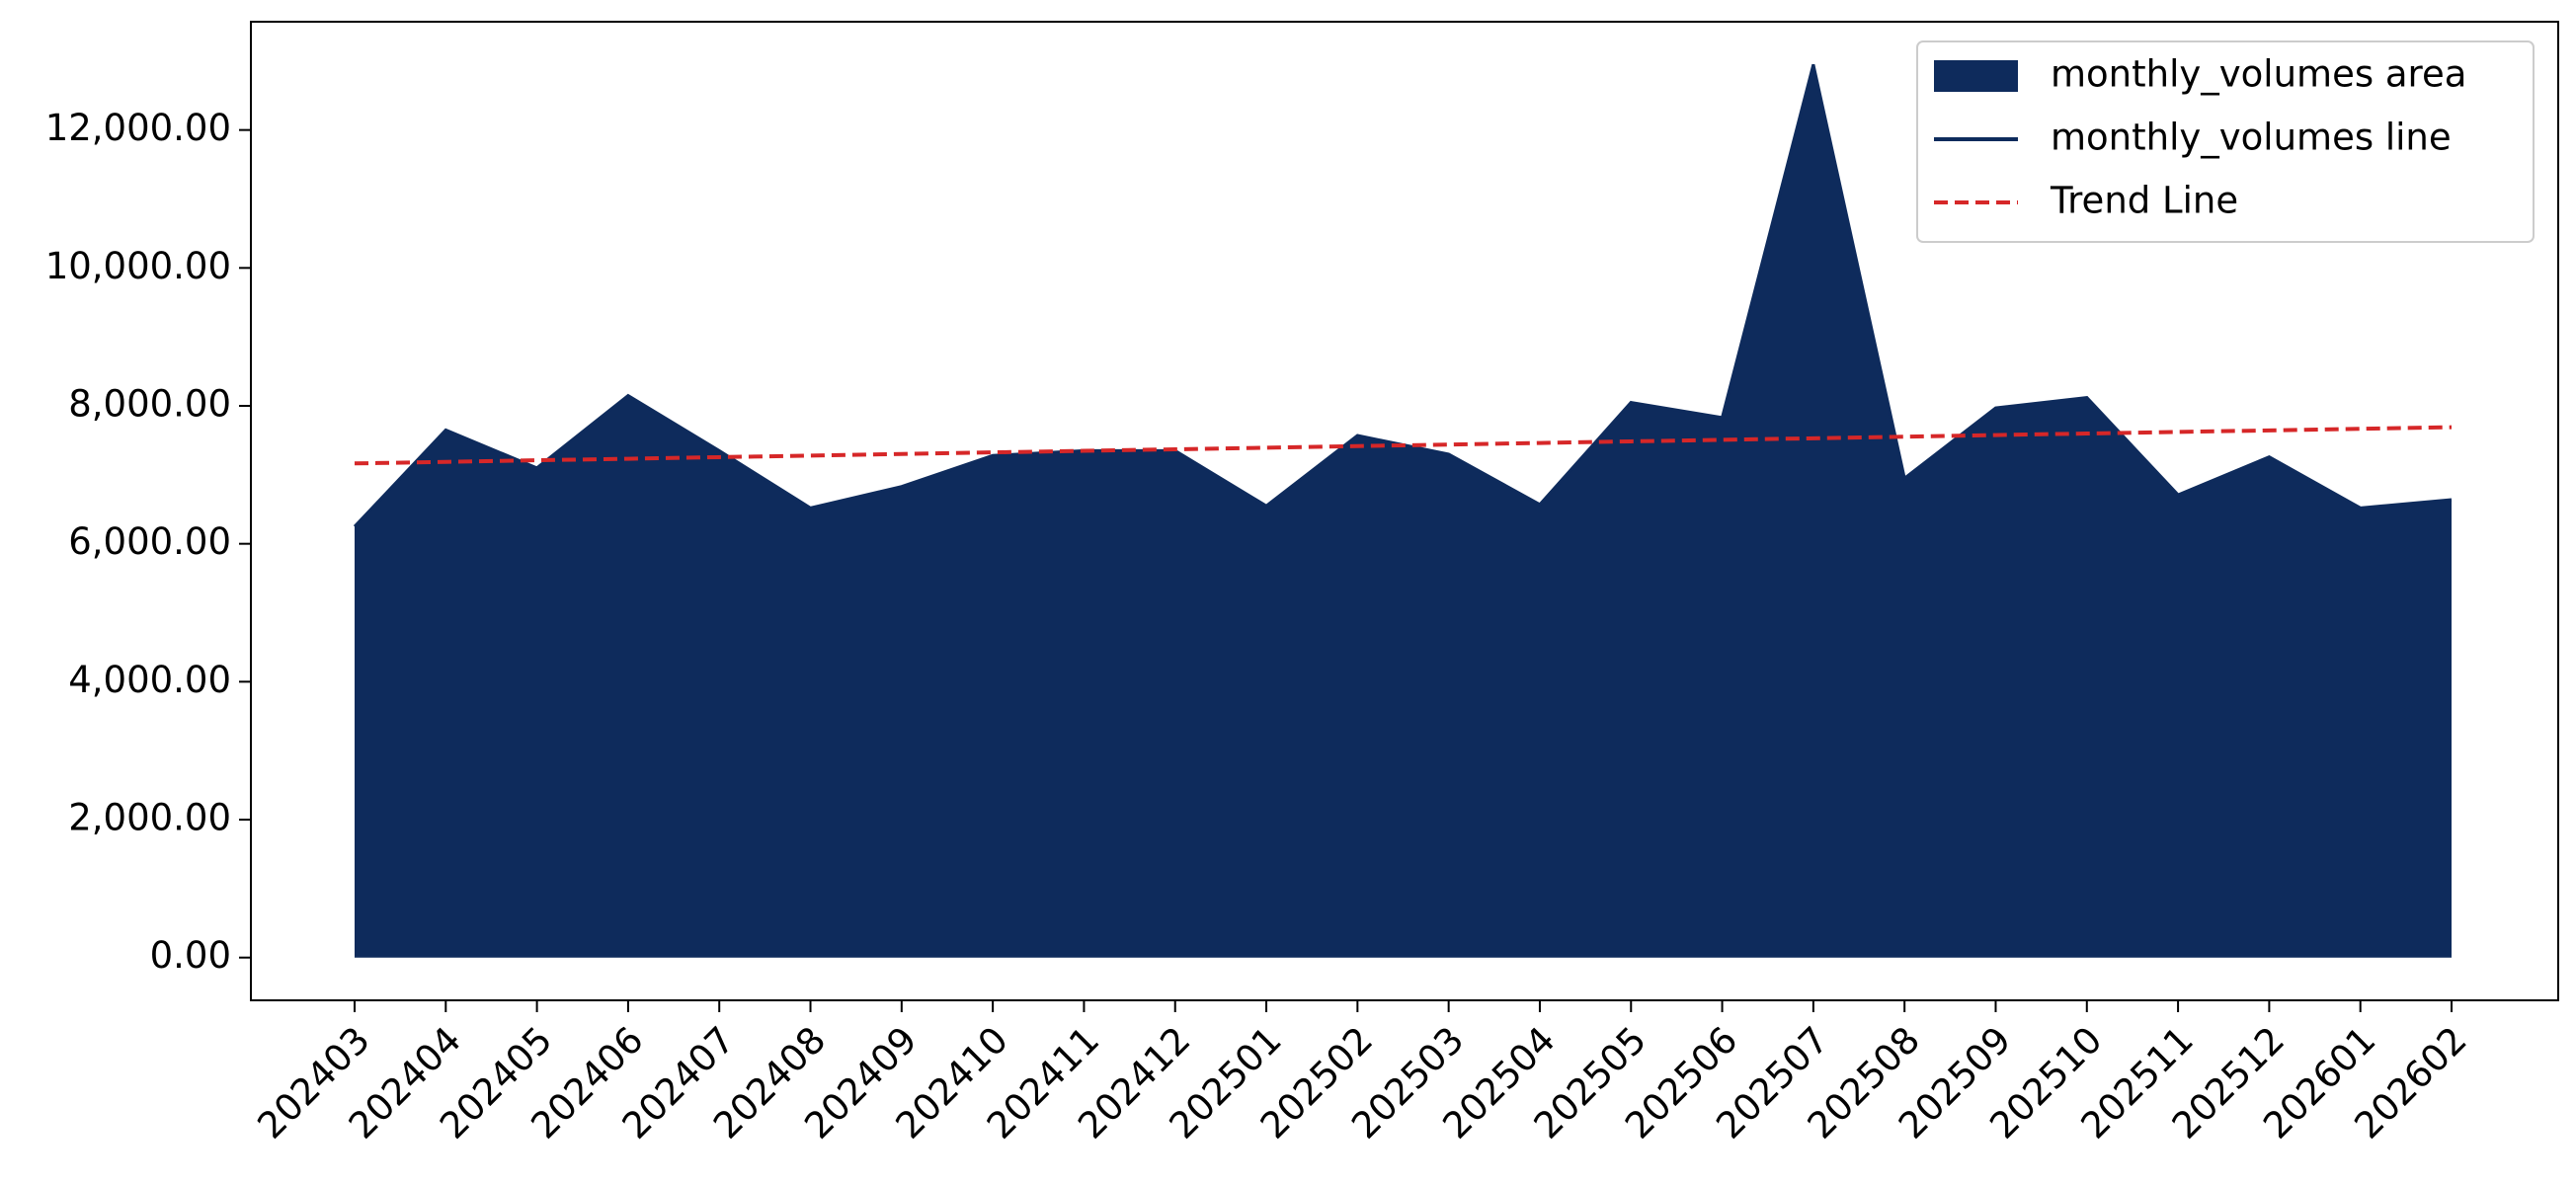  What do you see at coordinates (138, 266) in the screenshot?
I see `y-tick-label: 10,000.00` at bounding box center [138, 266].